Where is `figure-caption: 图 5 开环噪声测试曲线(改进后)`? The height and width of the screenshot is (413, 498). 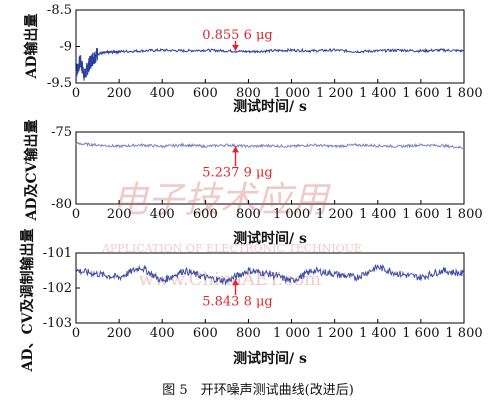
figure-caption: 图 5 开环噪声测试曲线(改进后) is located at coordinates (258, 390).